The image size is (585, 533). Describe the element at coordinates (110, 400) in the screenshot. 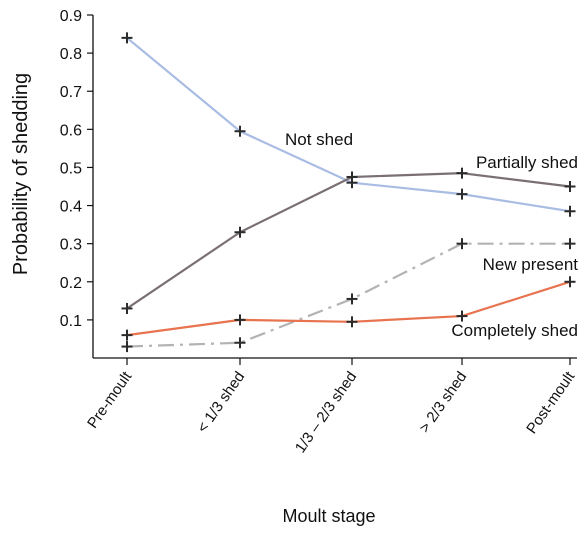

I see `x-tick-label: Pre-moult` at that location.